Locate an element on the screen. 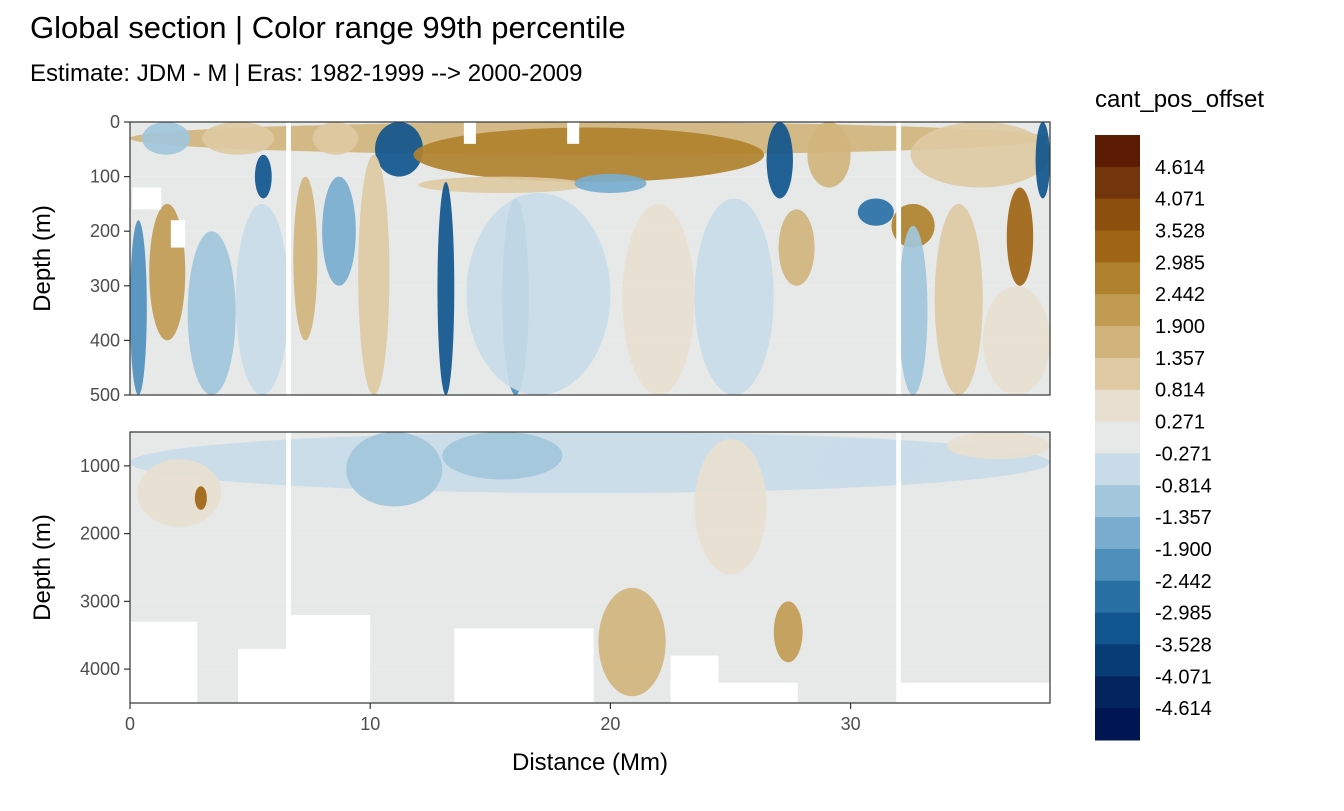 Image resolution: width=1344 pixels, height=811 pixels. y-tick-label: 0 is located at coordinates (115, 122).